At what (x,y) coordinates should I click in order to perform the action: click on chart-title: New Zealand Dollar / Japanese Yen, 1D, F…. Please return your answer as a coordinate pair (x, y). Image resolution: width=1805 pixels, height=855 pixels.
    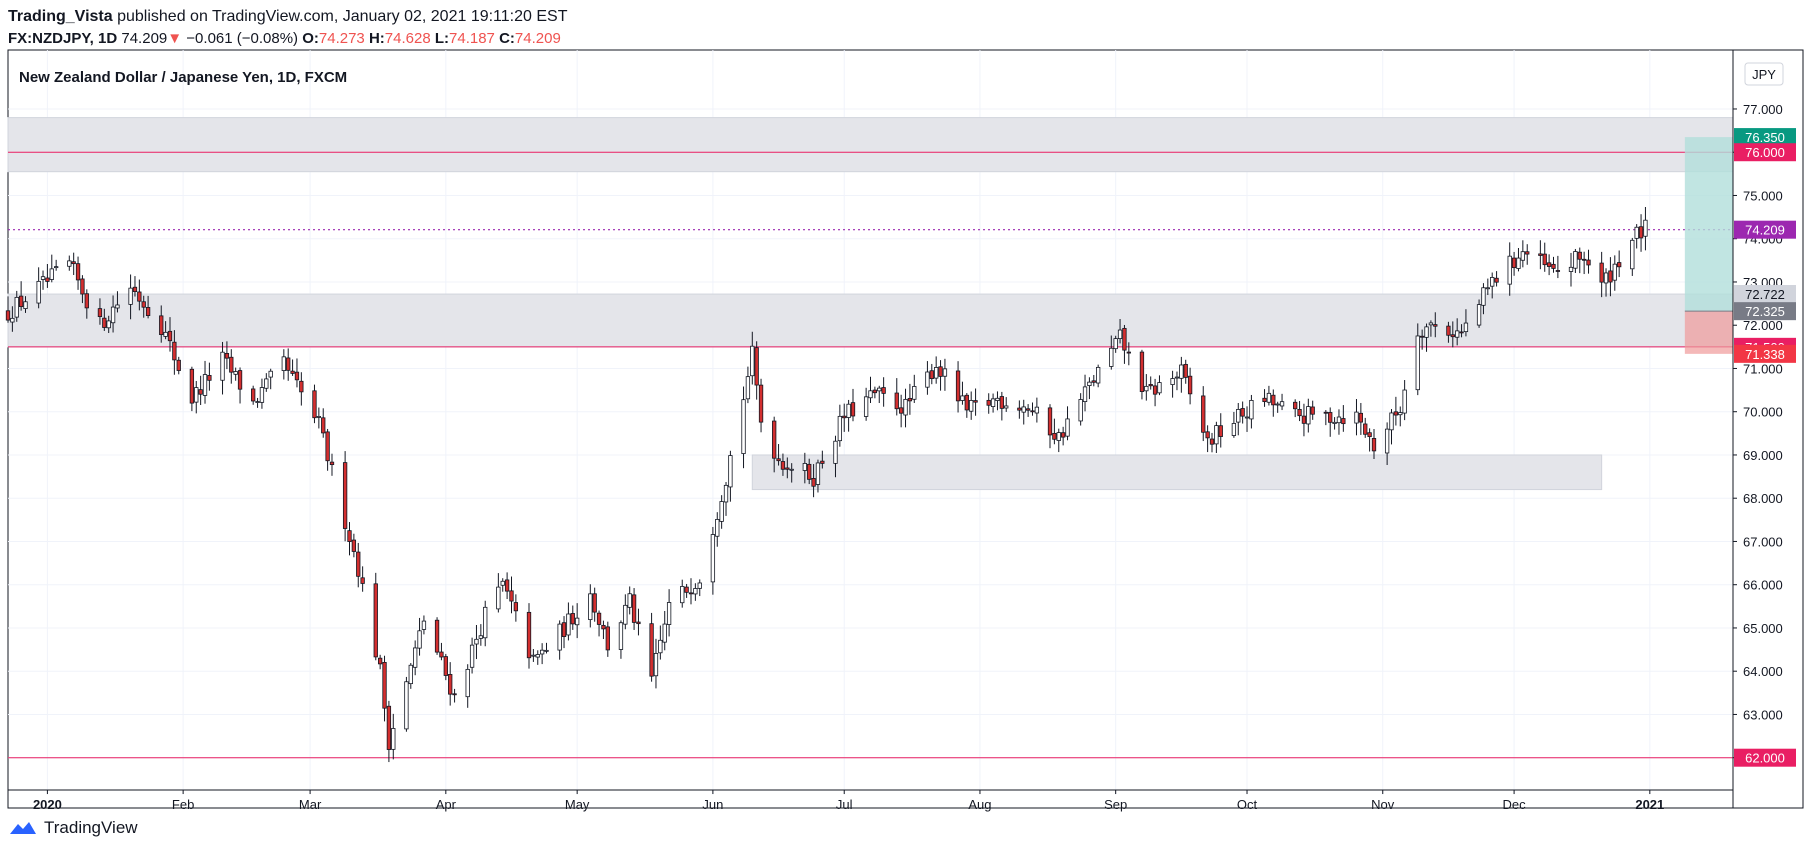
    Looking at the image, I should click on (183, 77).